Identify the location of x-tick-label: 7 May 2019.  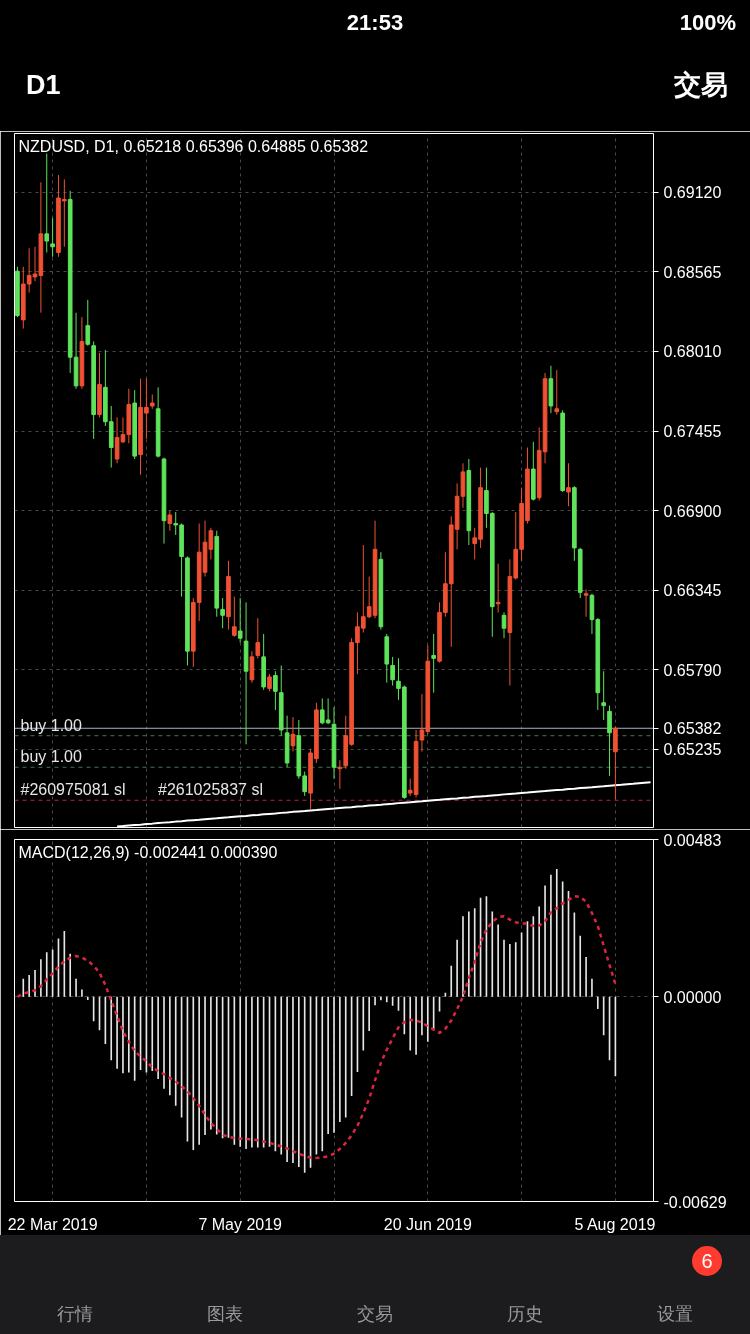
(240, 1224).